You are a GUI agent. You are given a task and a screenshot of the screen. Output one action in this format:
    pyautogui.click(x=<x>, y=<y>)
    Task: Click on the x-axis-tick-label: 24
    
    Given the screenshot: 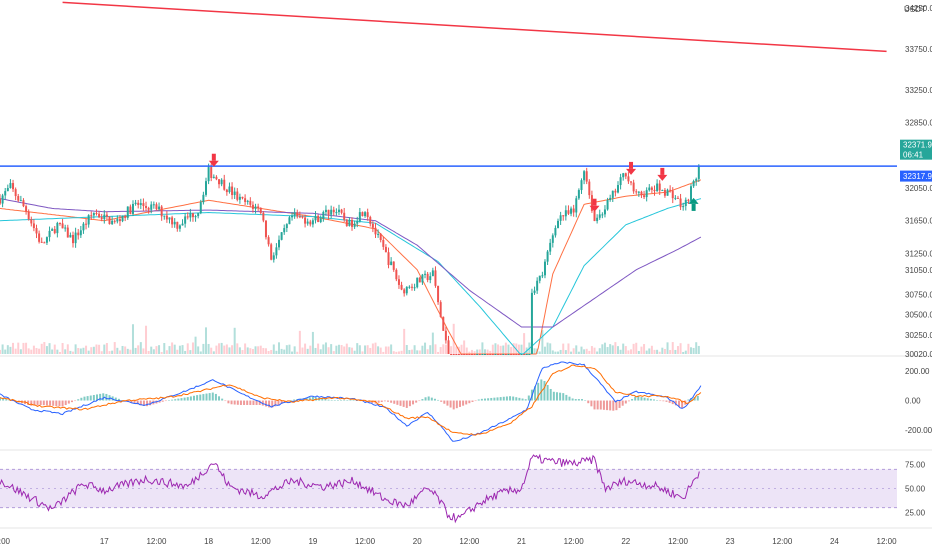 What is the action you would take?
    pyautogui.click(x=834, y=541)
    